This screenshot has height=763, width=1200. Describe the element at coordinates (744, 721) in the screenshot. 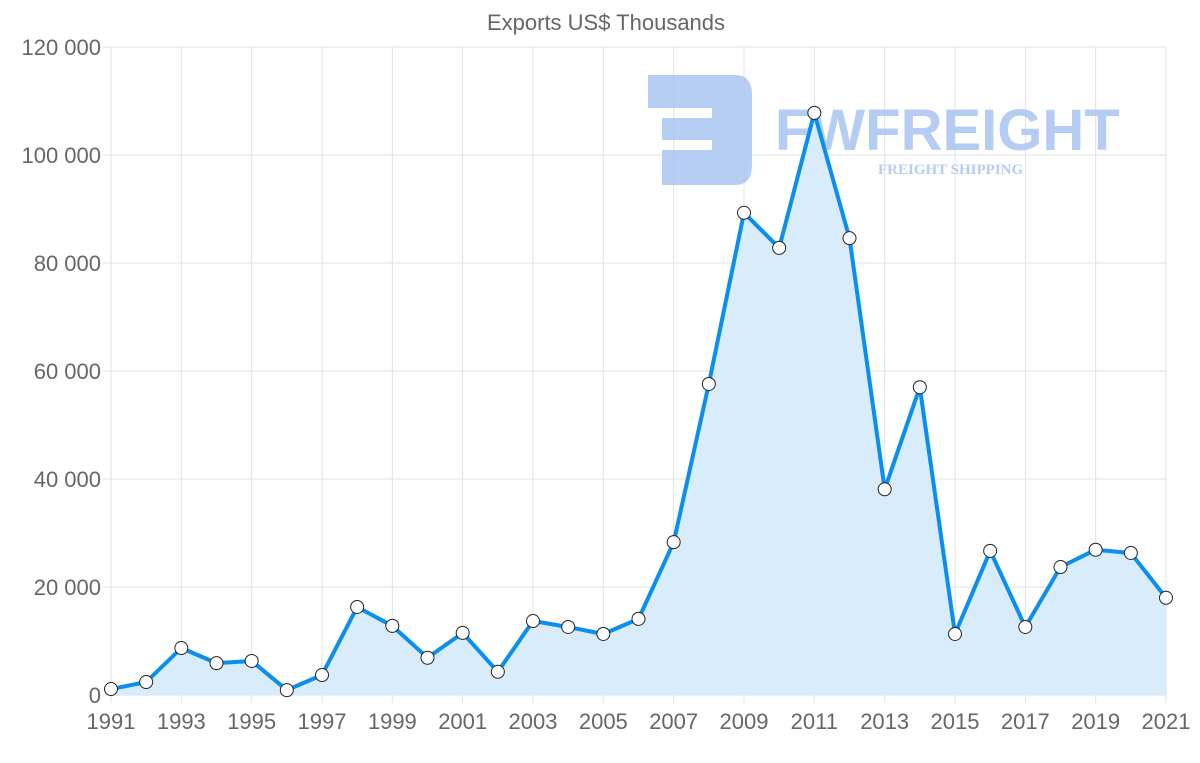

I see `x-tick-label: 2009` at that location.